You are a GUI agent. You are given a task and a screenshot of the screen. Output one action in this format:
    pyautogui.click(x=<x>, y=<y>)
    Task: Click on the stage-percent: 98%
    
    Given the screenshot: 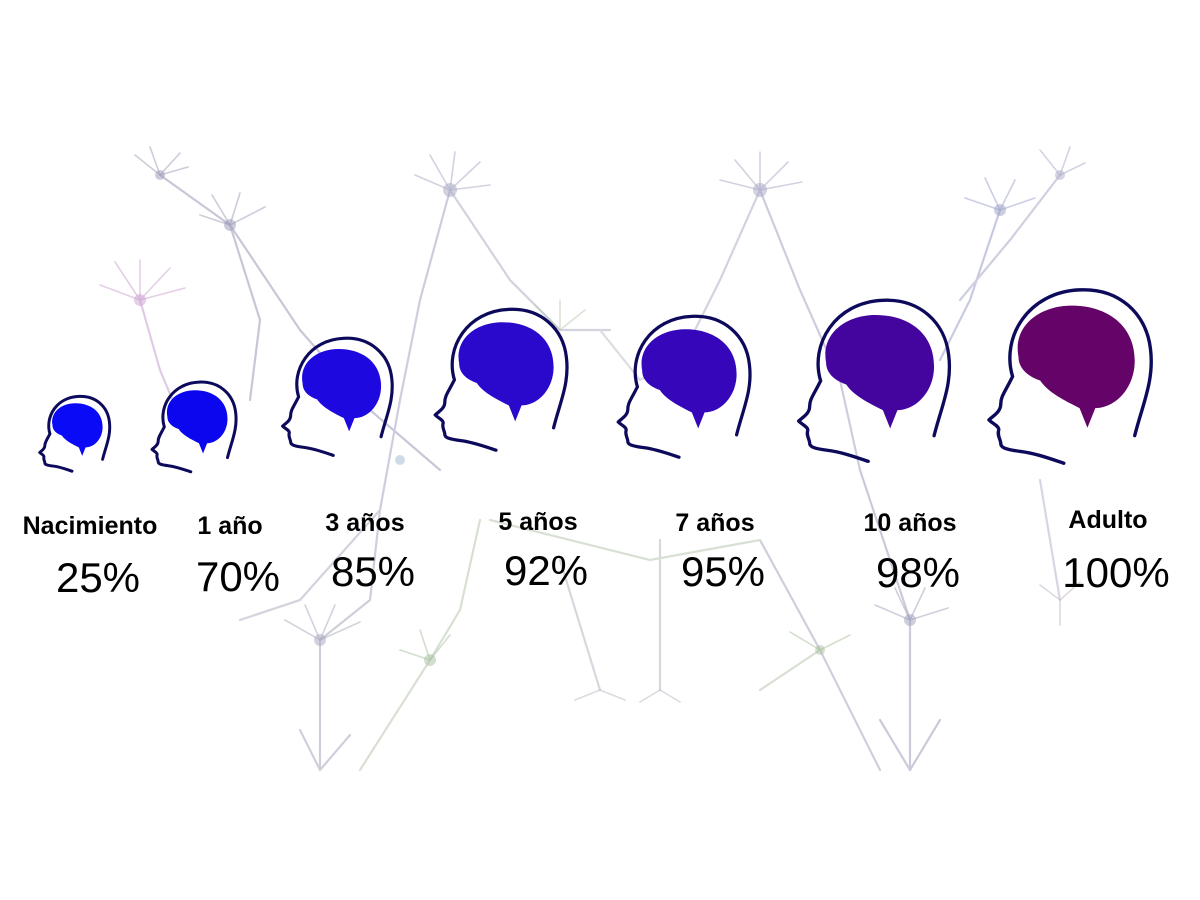 What is the action you would take?
    pyautogui.click(x=918, y=572)
    